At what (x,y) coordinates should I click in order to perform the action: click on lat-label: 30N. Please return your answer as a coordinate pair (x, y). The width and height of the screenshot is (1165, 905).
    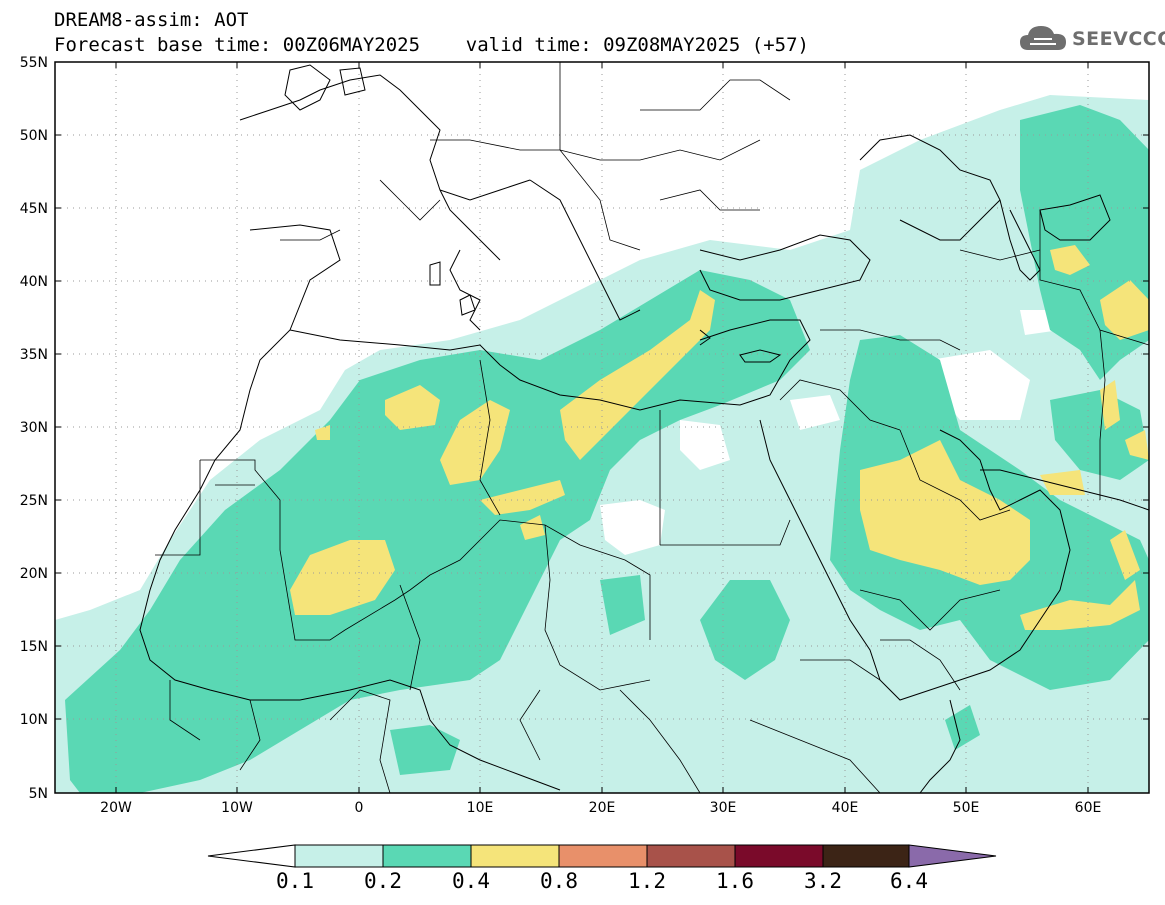
    Looking at the image, I should click on (34, 428).